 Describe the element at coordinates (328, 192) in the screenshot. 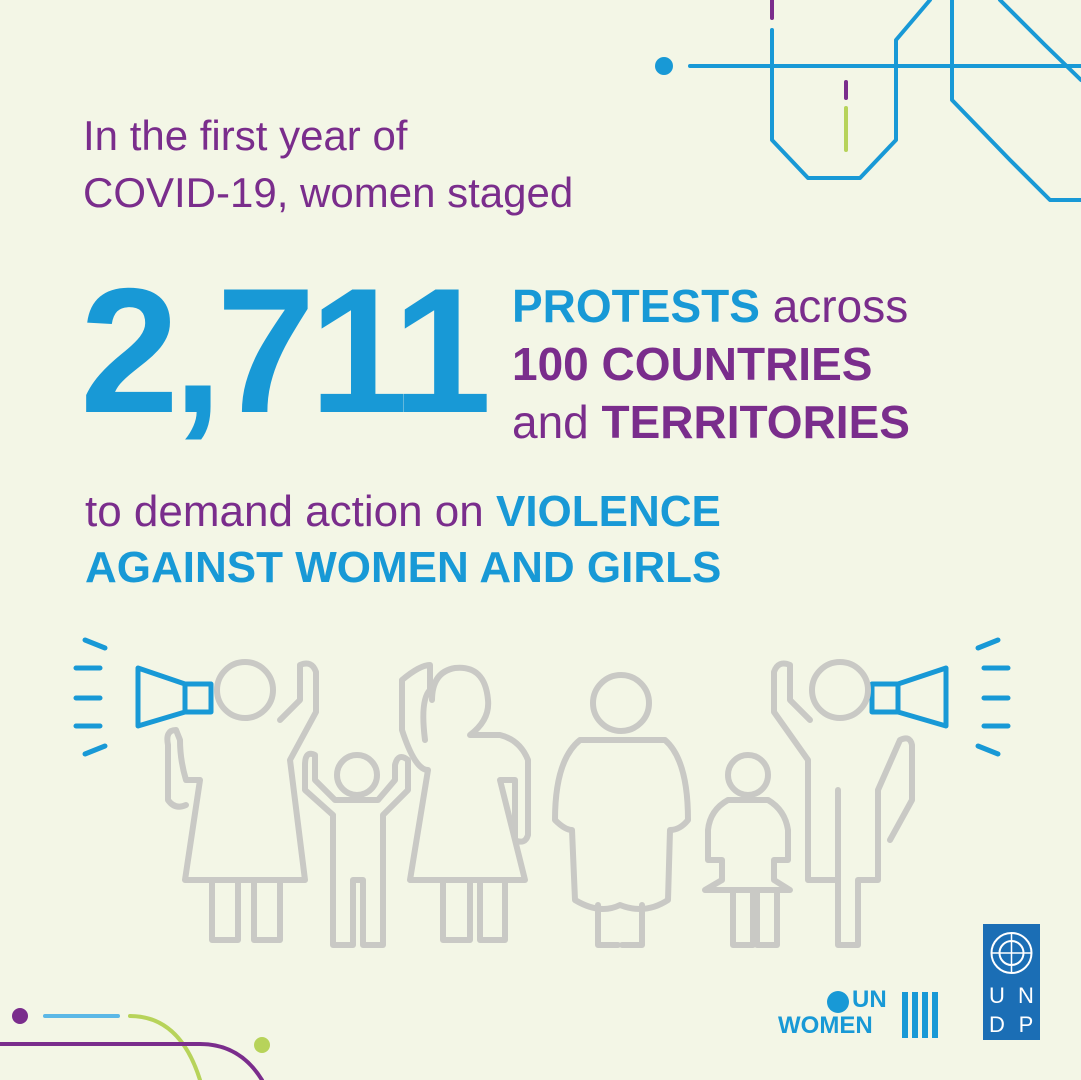

I see `intro-line: COVID-19, women staged` at that location.